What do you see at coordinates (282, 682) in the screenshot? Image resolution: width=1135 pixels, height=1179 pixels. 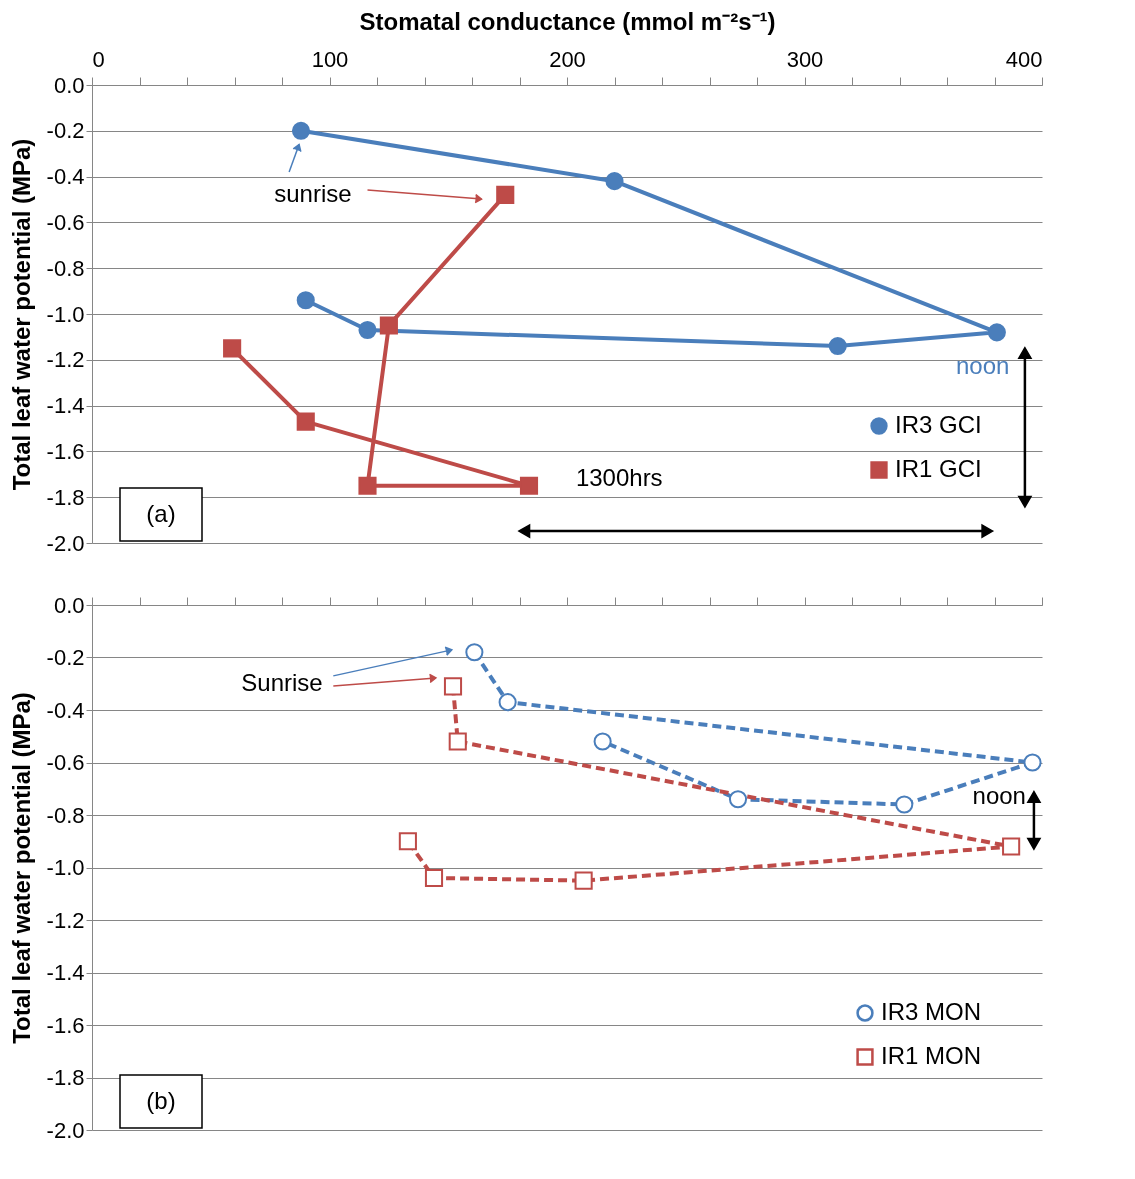 I see `annotation: Sunrise` at bounding box center [282, 682].